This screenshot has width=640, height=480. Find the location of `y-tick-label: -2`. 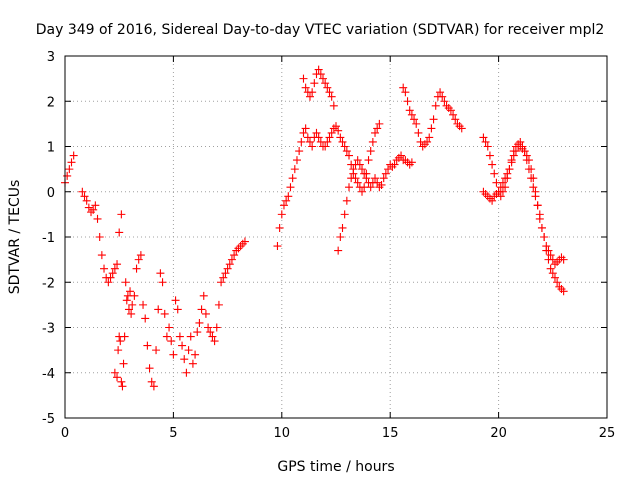

y-tick-label: -2 is located at coordinates (48, 283).